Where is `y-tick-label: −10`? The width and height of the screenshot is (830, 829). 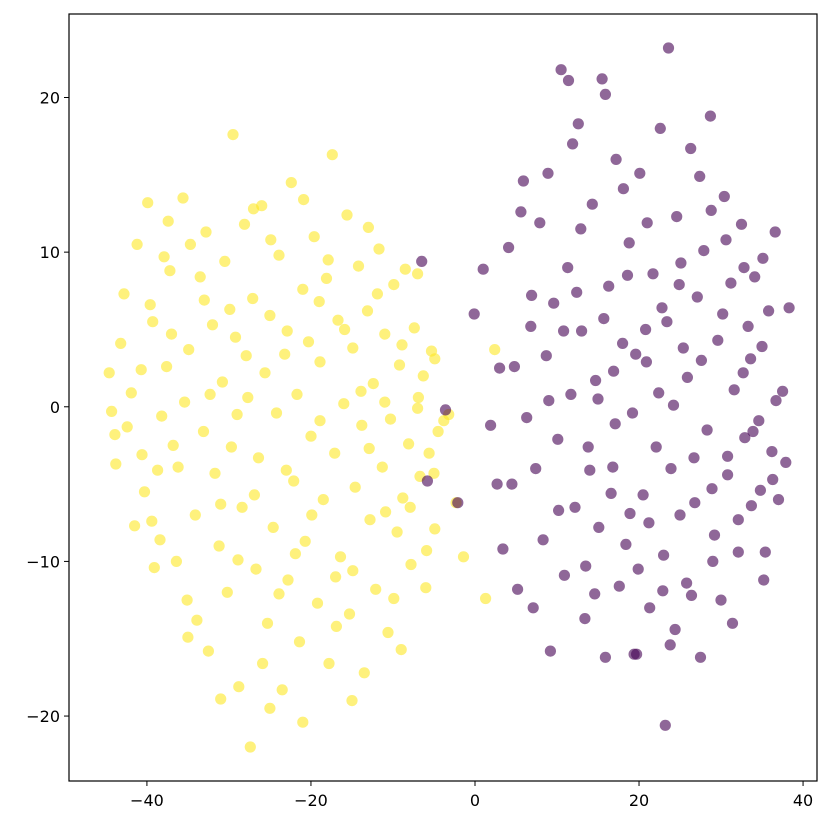 y-tick-label: −10 is located at coordinates (43, 561).